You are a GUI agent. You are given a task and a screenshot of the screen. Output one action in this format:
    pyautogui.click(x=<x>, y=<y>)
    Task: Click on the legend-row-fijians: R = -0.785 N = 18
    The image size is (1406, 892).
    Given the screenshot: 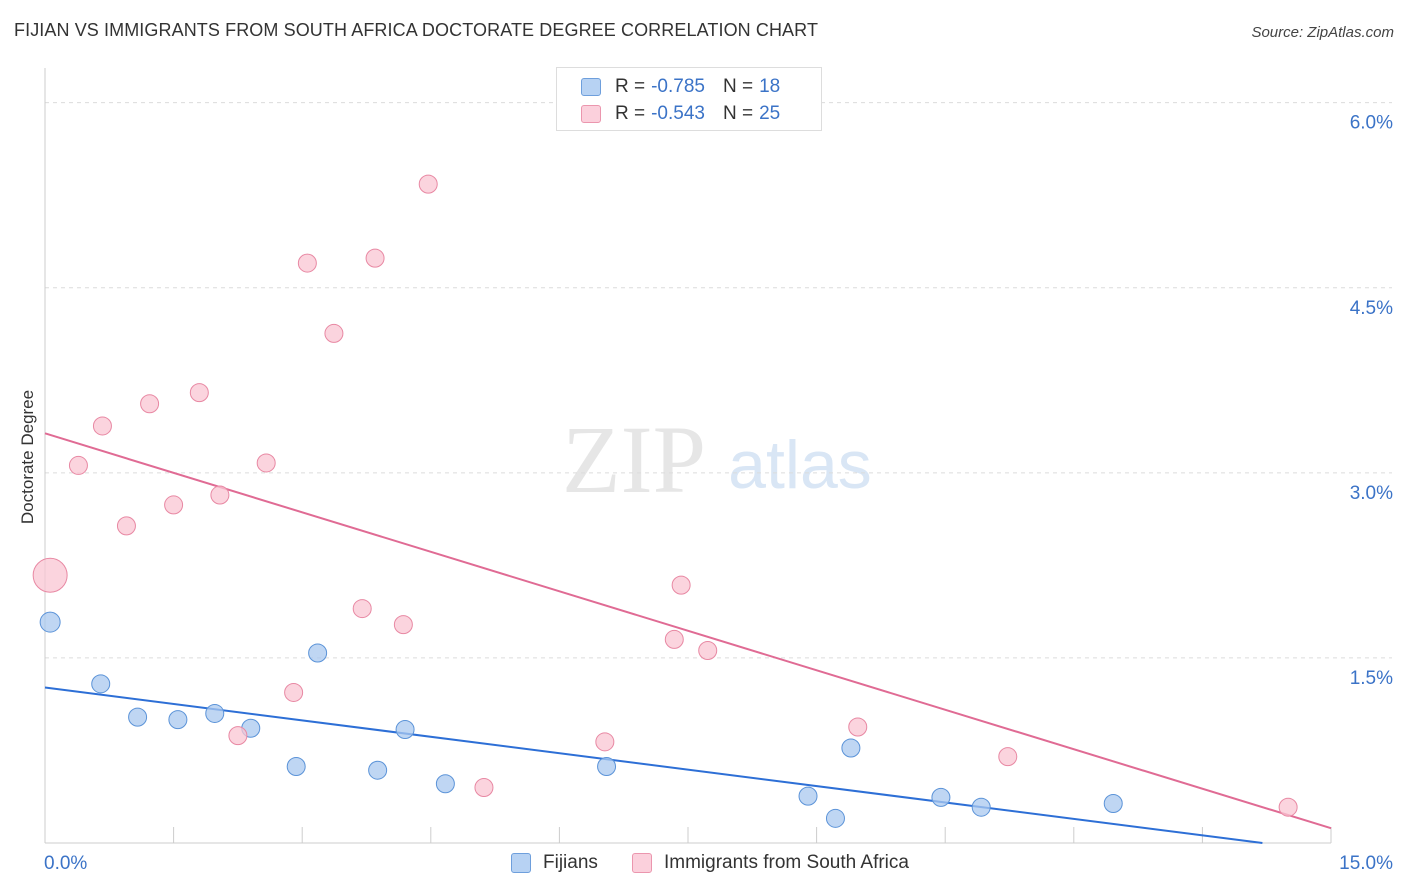 What is the action you would take?
    pyautogui.click(x=680, y=87)
    